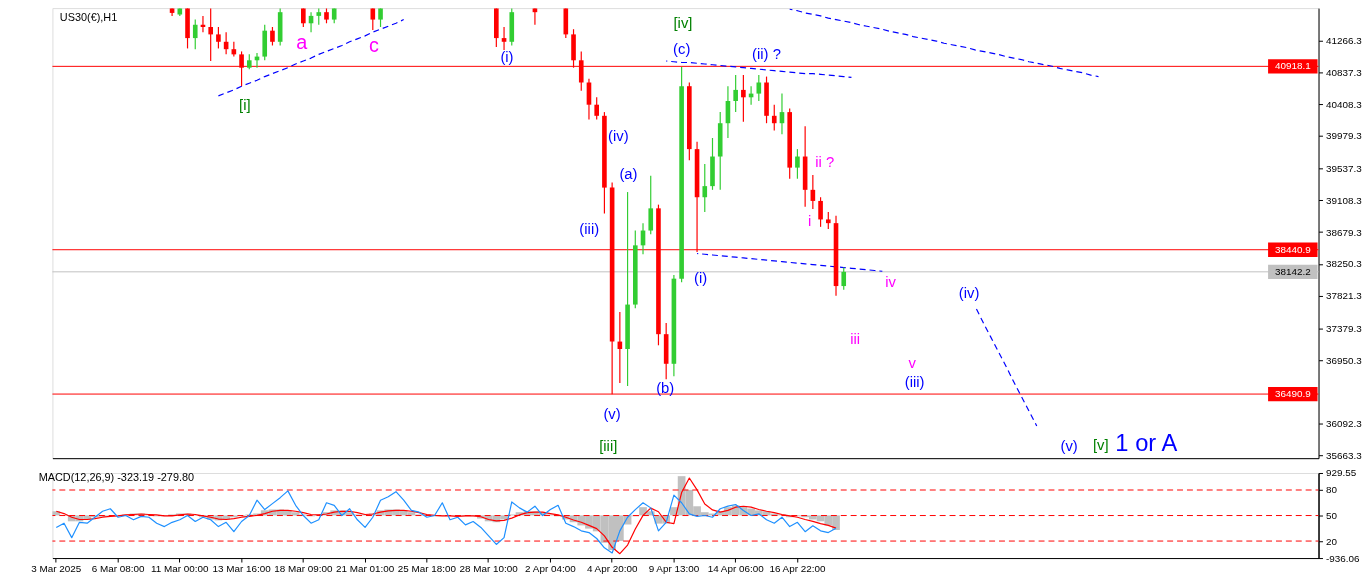 This screenshot has width=1366, height=588. Describe the element at coordinates (88, 16) in the screenshot. I see `chart-title: US30(€),H1` at that location.